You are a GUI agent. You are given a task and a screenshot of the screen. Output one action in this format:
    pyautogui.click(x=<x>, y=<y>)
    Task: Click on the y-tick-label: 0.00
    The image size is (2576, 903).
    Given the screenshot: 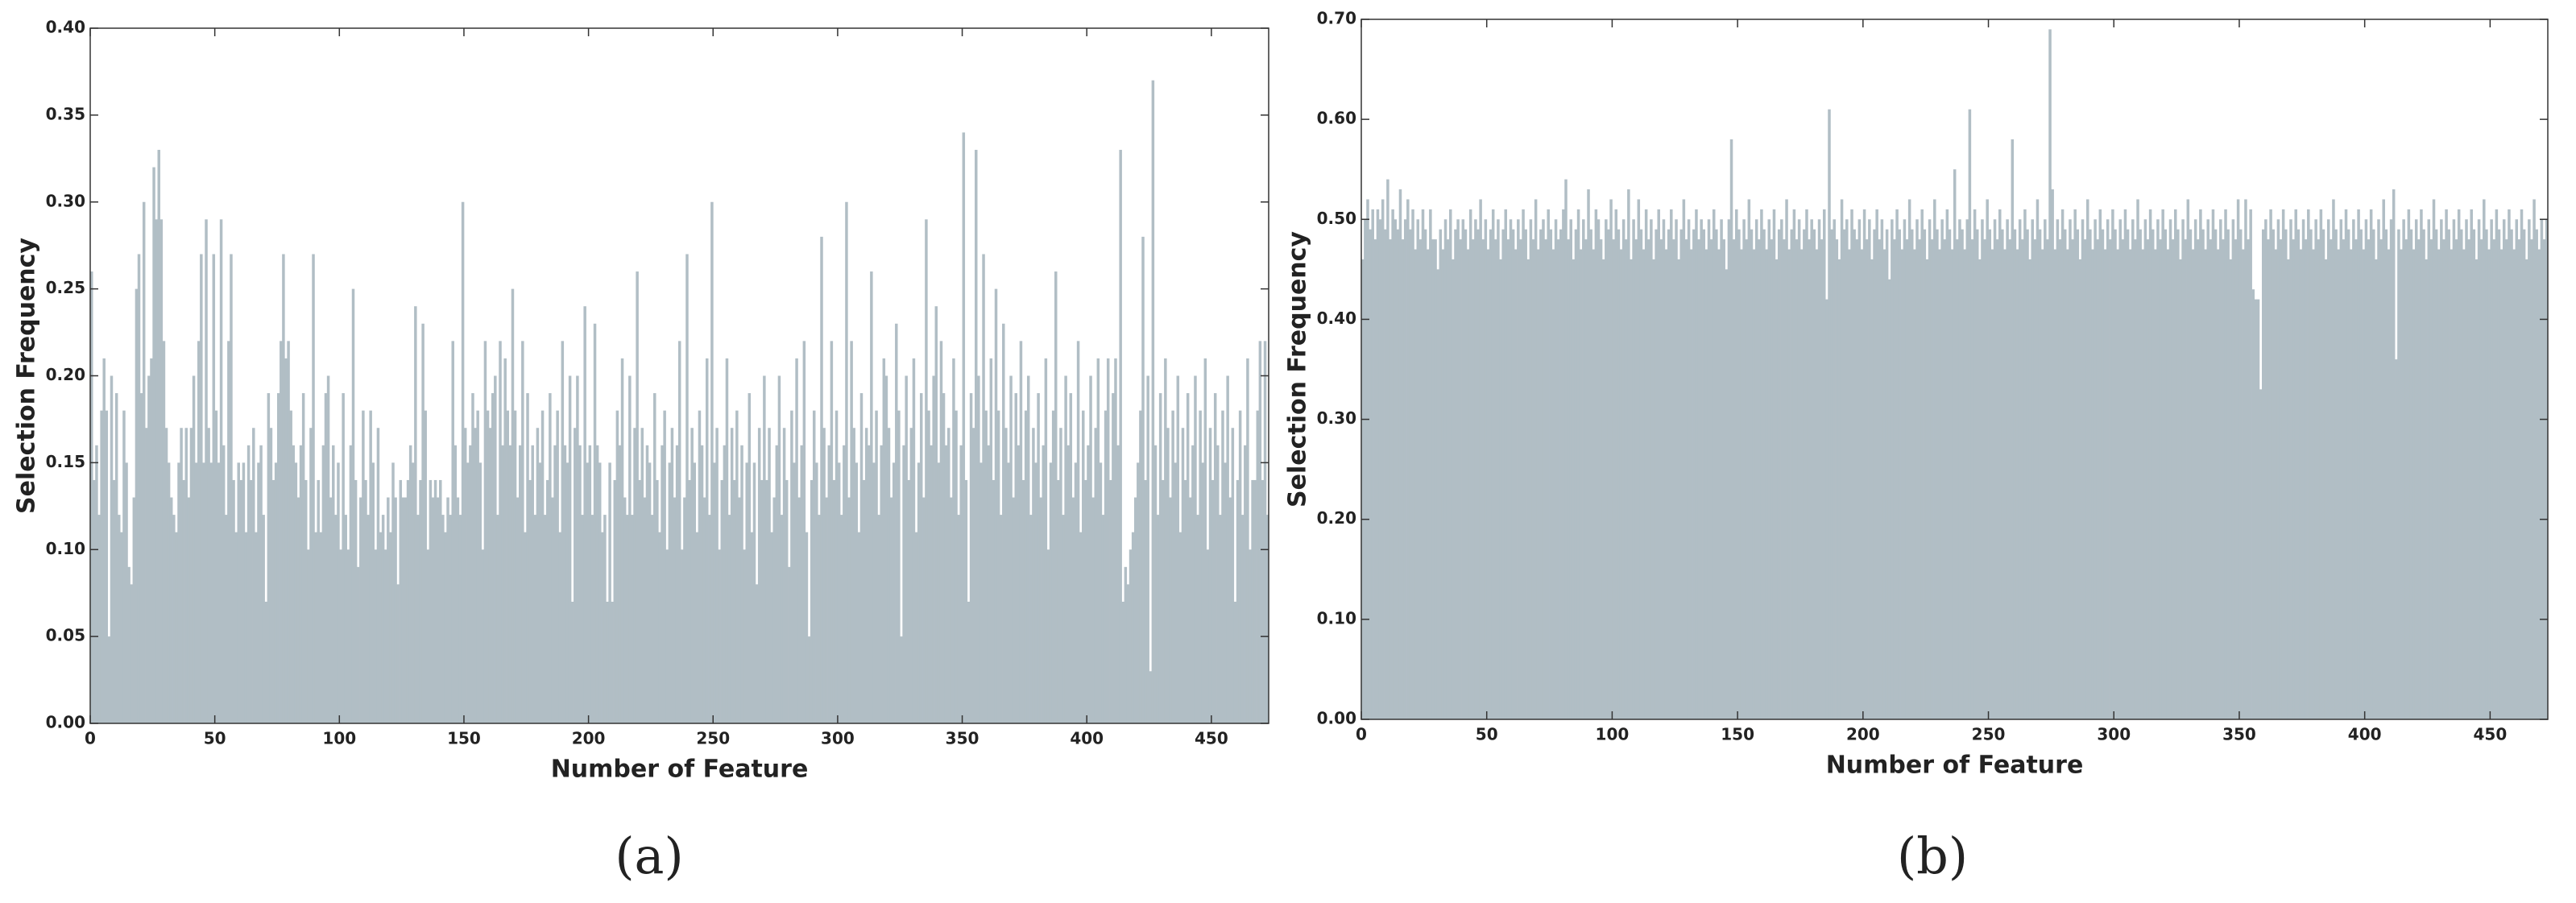 What is the action you would take?
    pyautogui.click(x=1336, y=718)
    